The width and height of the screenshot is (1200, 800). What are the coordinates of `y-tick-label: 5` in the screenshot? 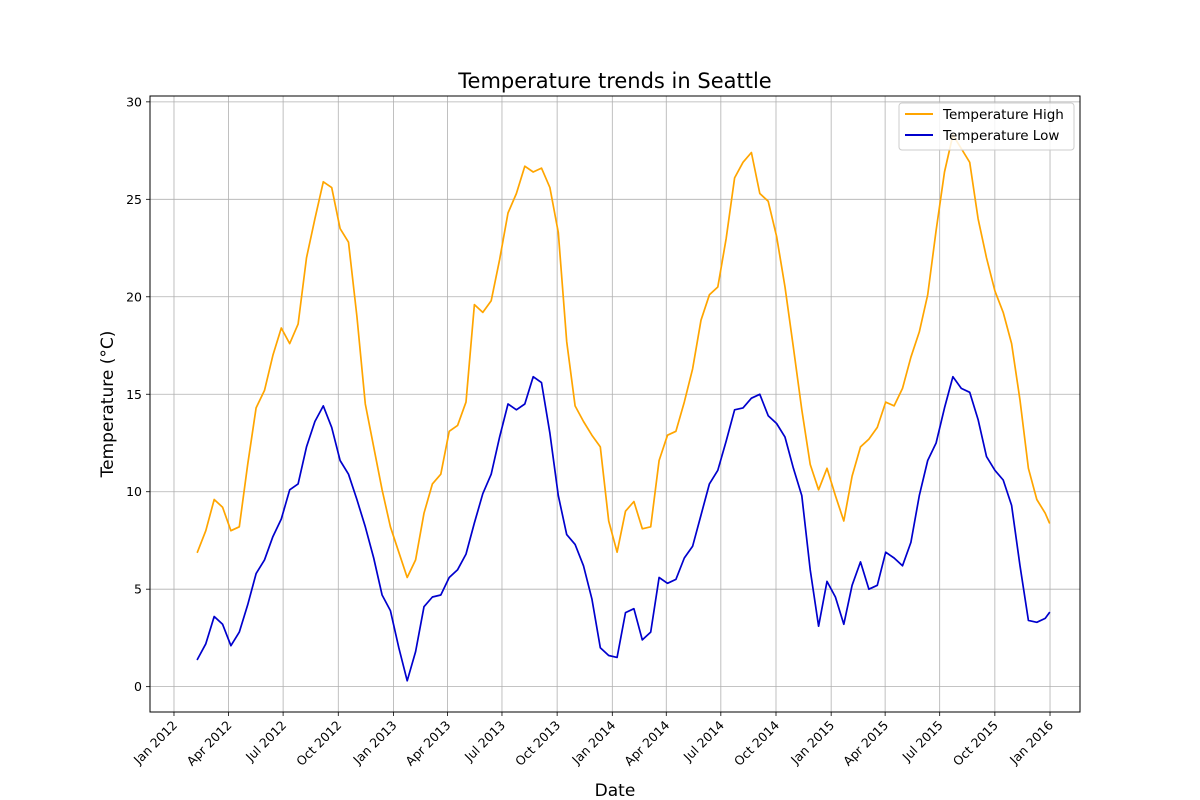 It's located at (138, 589).